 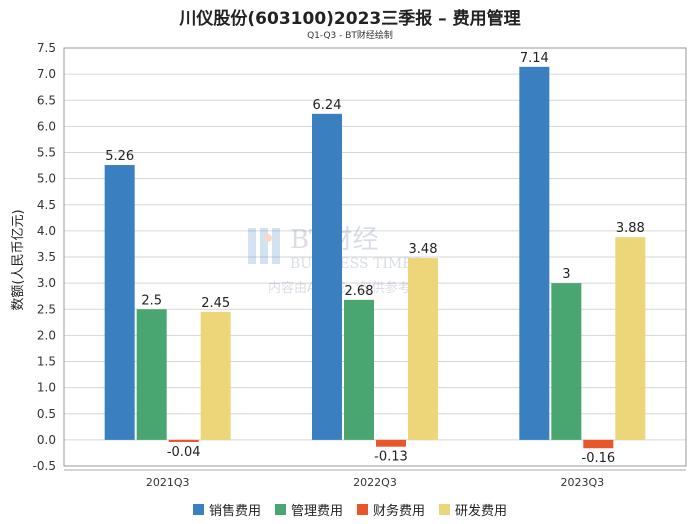 What do you see at coordinates (566, 274) in the screenshot?
I see `data-label: 3` at bounding box center [566, 274].